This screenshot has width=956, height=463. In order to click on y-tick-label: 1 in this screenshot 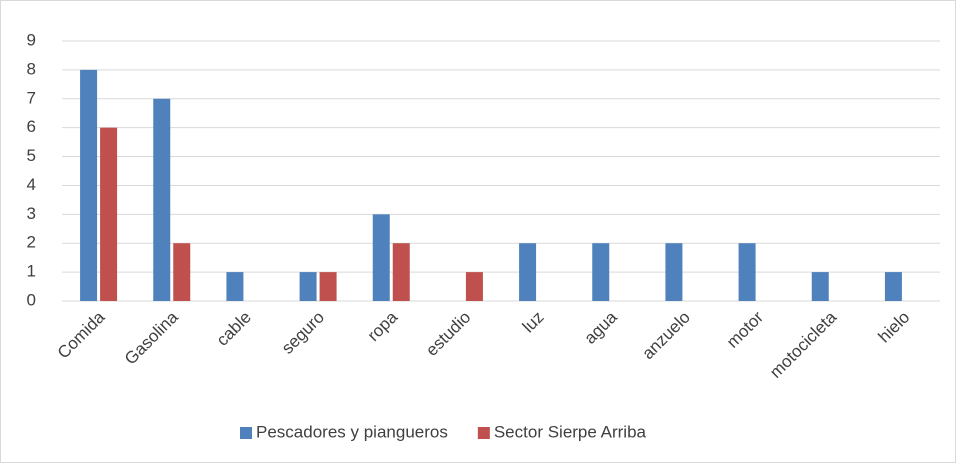, I will do `click(31, 271)`.